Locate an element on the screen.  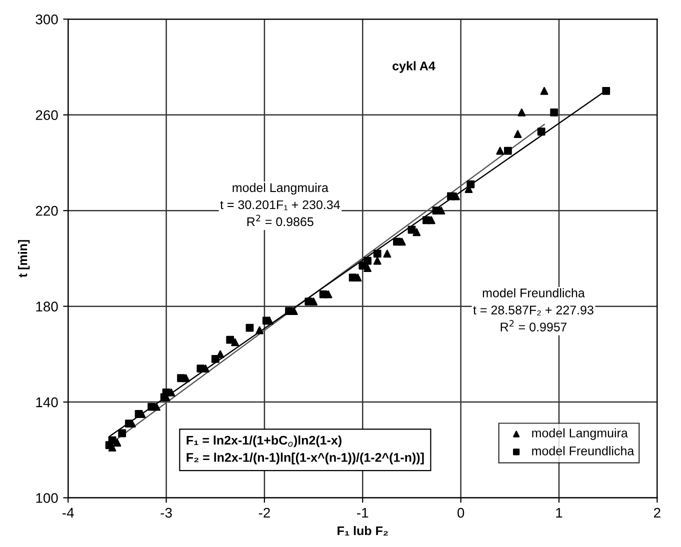
x-tick-label: -2 is located at coordinates (264, 513).